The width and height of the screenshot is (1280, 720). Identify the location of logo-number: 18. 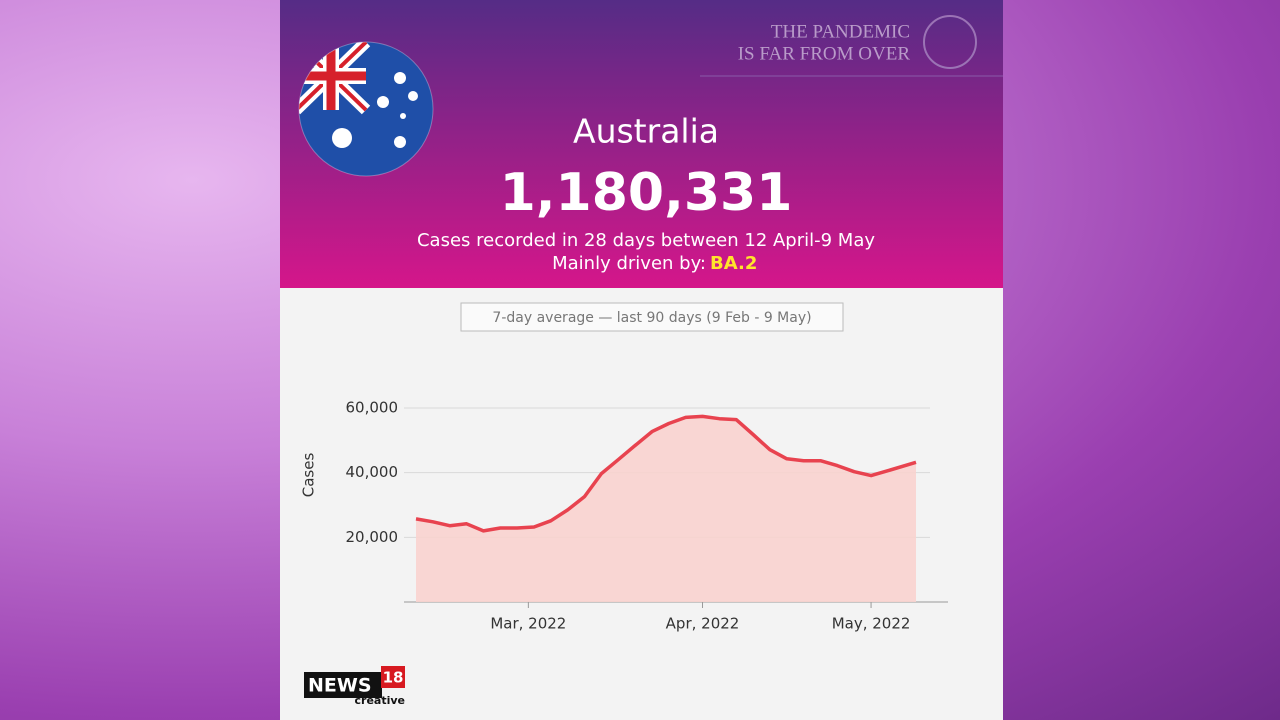
(393, 678).